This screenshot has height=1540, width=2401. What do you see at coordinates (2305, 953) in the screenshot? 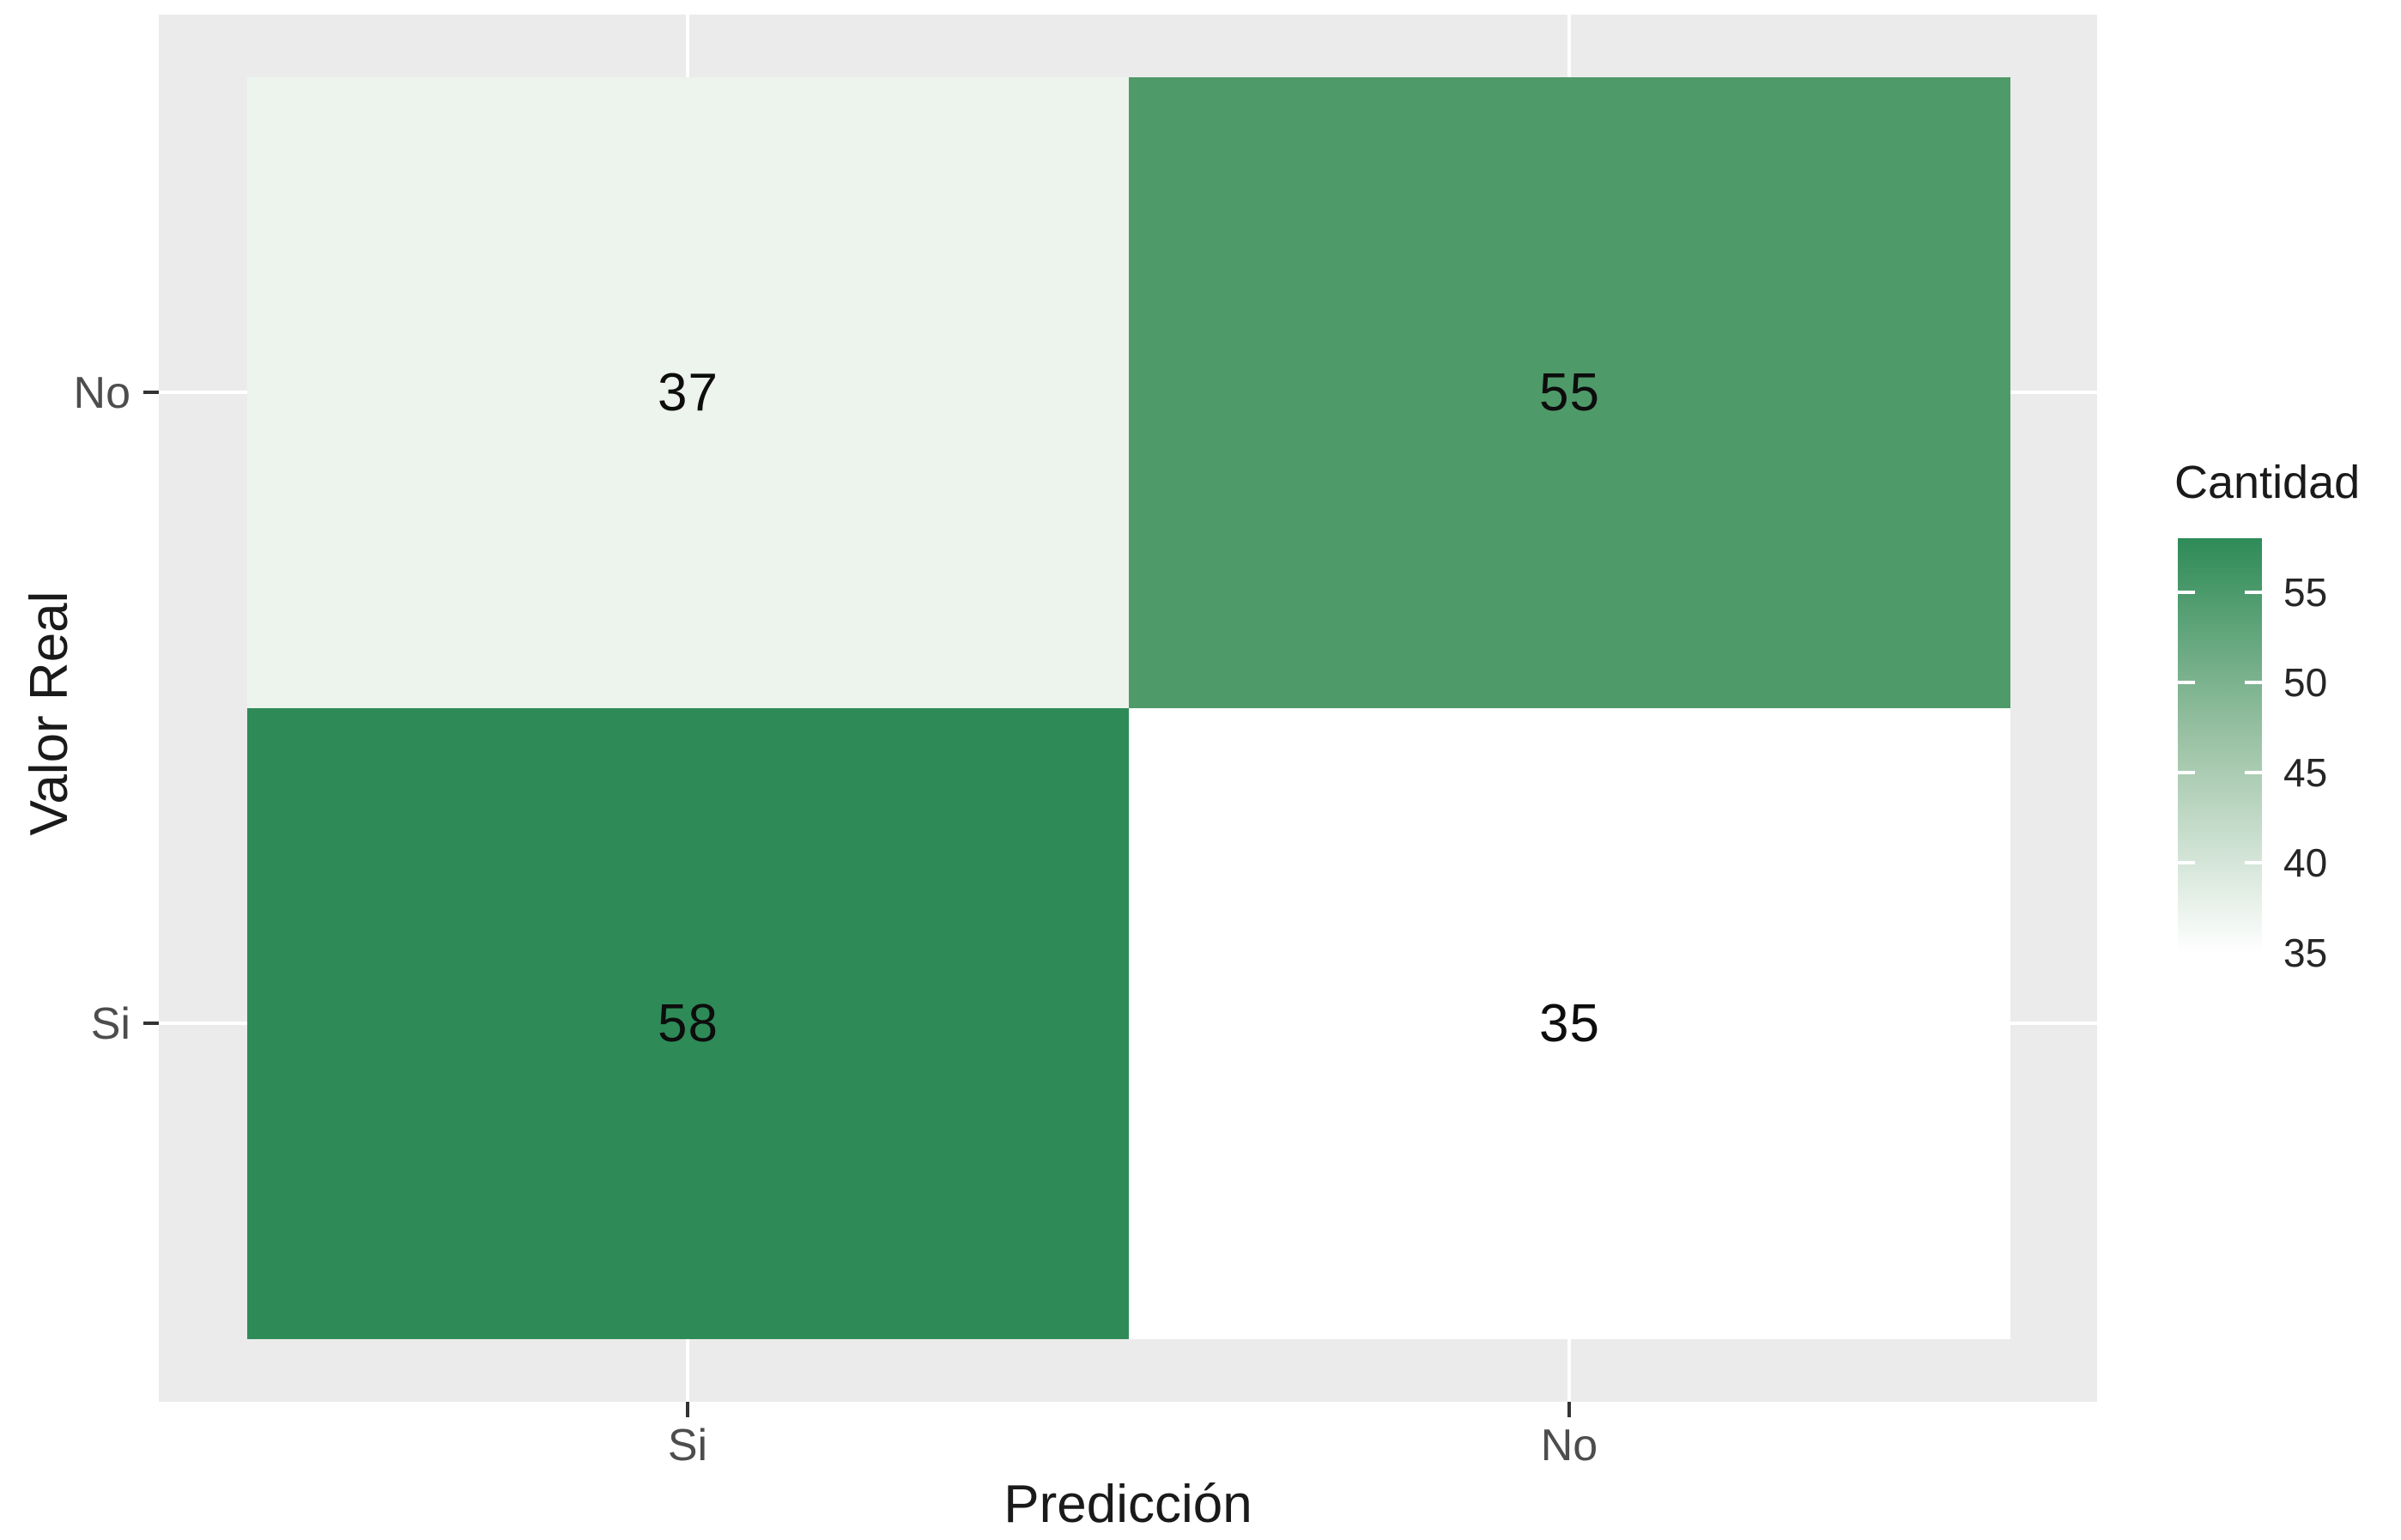
I see `legend-tick-label: 35` at bounding box center [2305, 953].